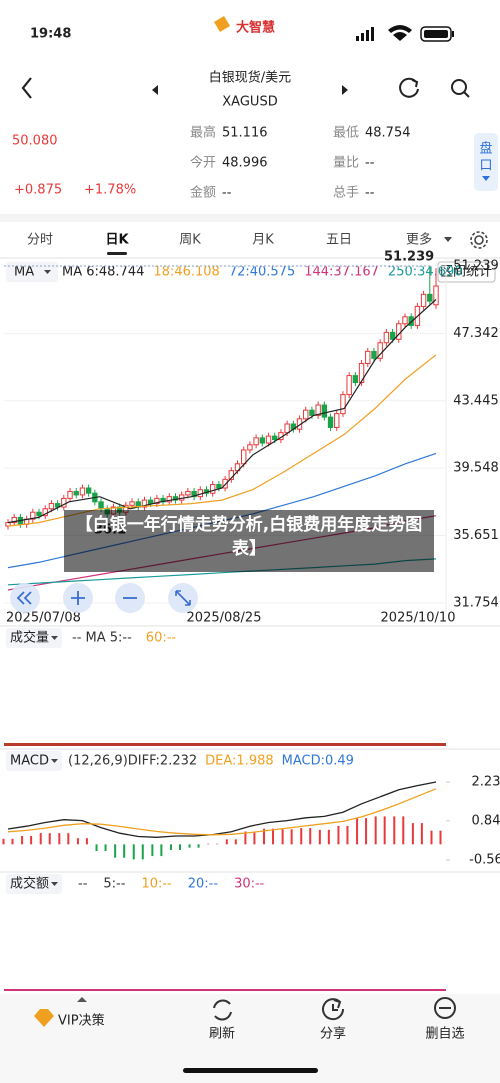  Describe the element at coordinates (82, 999) in the screenshot. I see `nav-expand` at that location.